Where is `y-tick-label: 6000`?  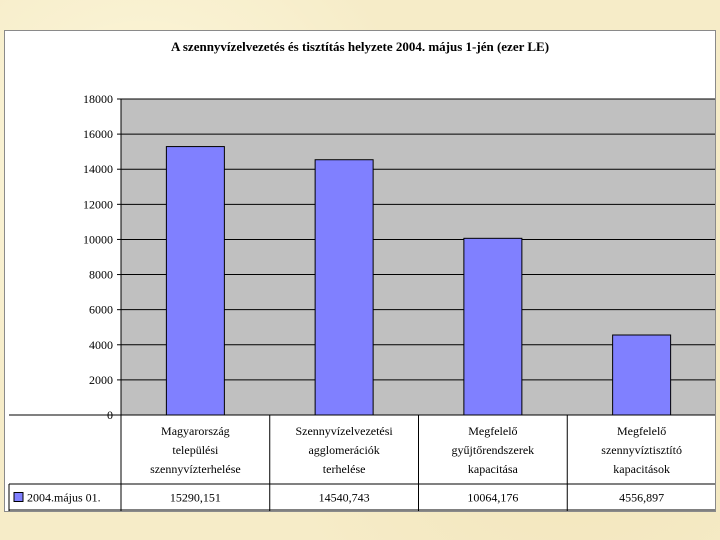 y-tick-label: 6000 is located at coordinates (101, 310).